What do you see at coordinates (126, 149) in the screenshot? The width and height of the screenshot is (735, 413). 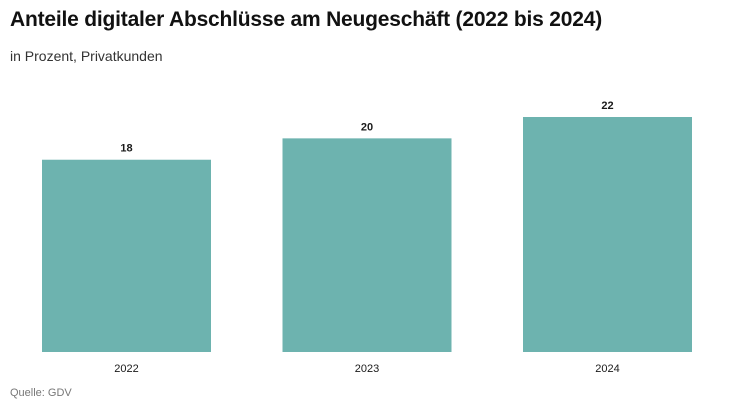 I see `value-label-2022: 18` at bounding box center [126, 149].